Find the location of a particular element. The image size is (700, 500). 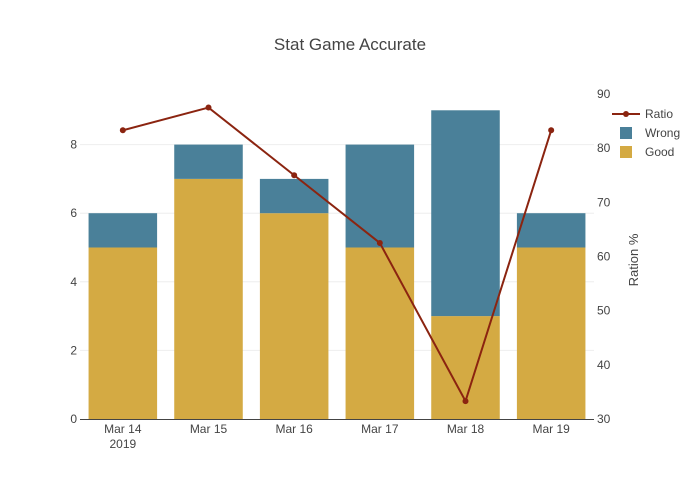

y-right-tick-label: 70 is located at coordinates (604, 202).